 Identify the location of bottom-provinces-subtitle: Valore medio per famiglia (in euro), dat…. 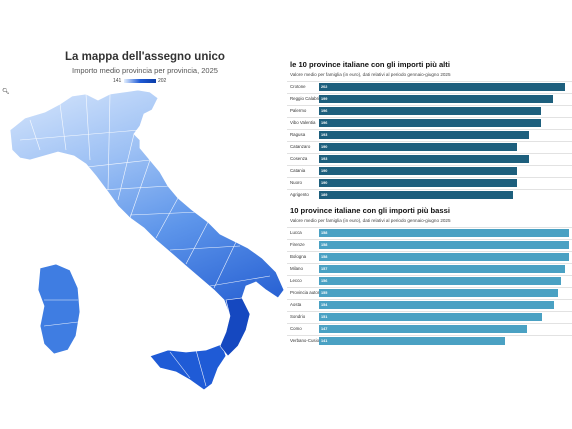
(370, 220).